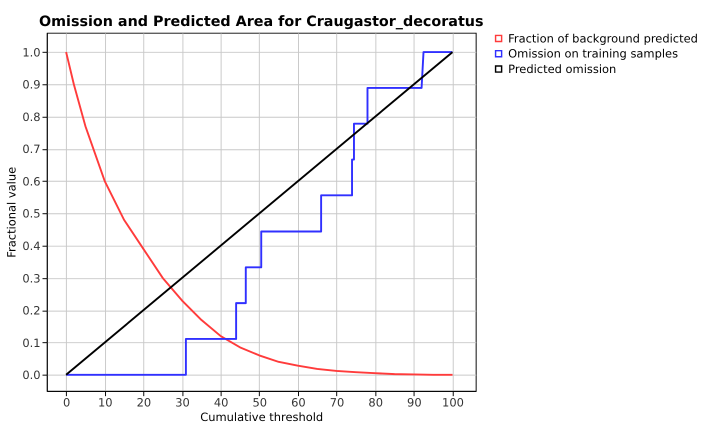 The width and height of the screenshot is (703, 436). I want to click on x-tick-label: 40, so click(221, 403).